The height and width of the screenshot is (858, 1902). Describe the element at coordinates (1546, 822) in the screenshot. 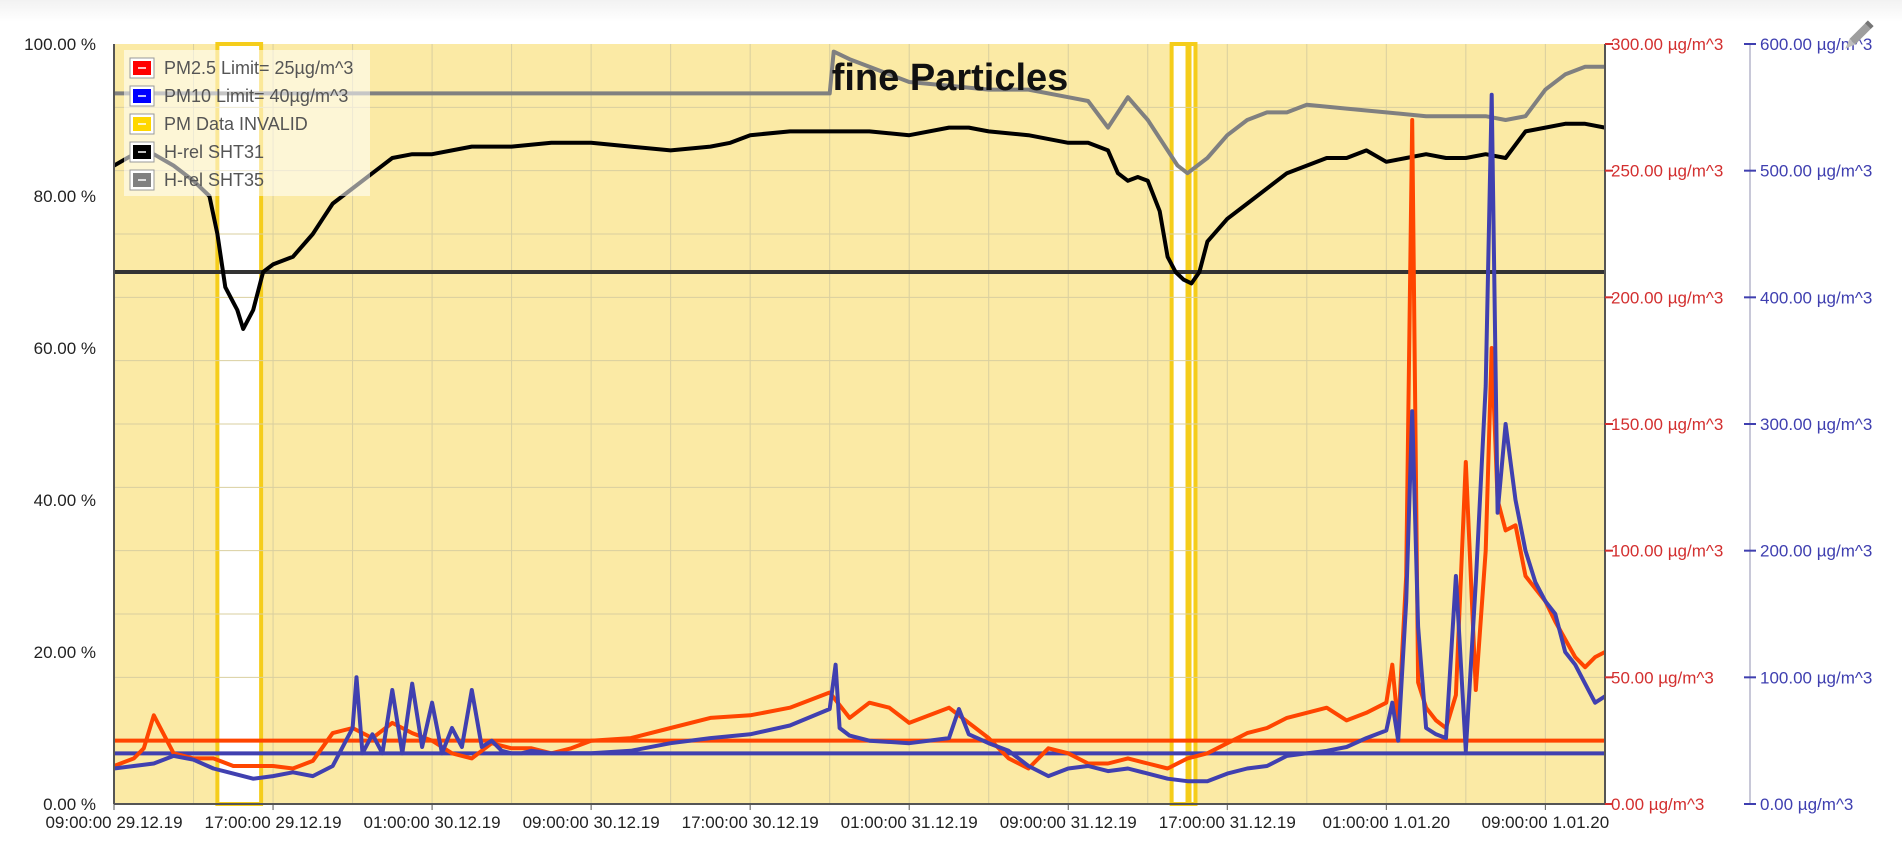

I see `x-tick-label: 09:00:00 1.01.20` at that location.